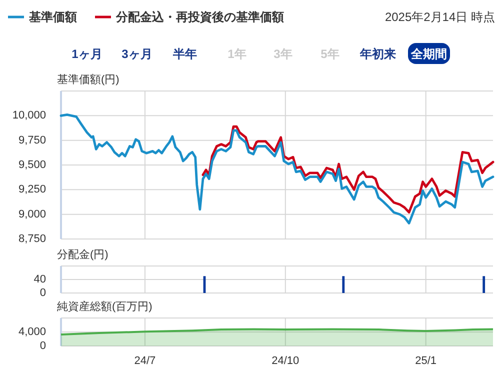 This screenshot has width=503, height=375. What do you see at coordinates (104, 306) in the screenshot?
I see `y-axis-title: 純資産総額(百万円)` at bounding box center [104, 306].